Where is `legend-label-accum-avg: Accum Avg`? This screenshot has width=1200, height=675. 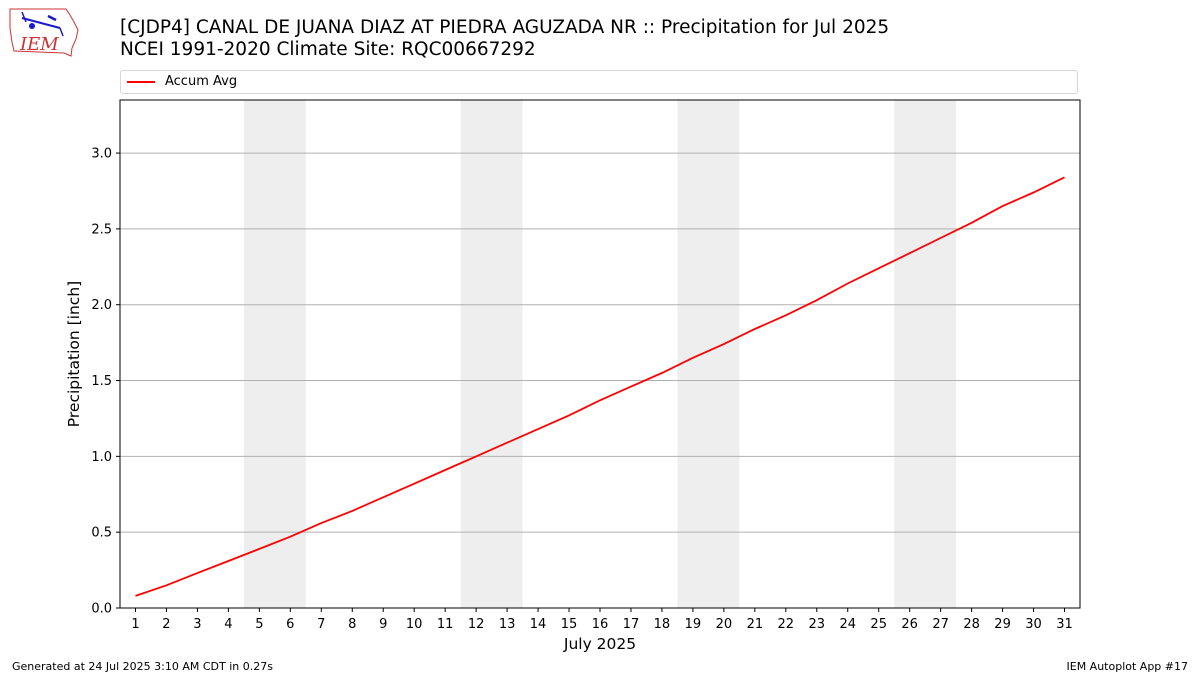
legend-label-accum-avg: Accum Avg is located at coordinates (201, 81).